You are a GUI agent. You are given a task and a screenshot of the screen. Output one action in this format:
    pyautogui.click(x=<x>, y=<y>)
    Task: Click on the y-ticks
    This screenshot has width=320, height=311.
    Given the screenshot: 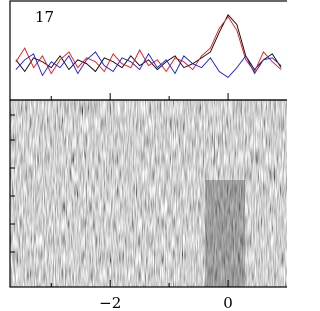 What is the action you would take?
    pyautogui.click(x=12, y=183)
    